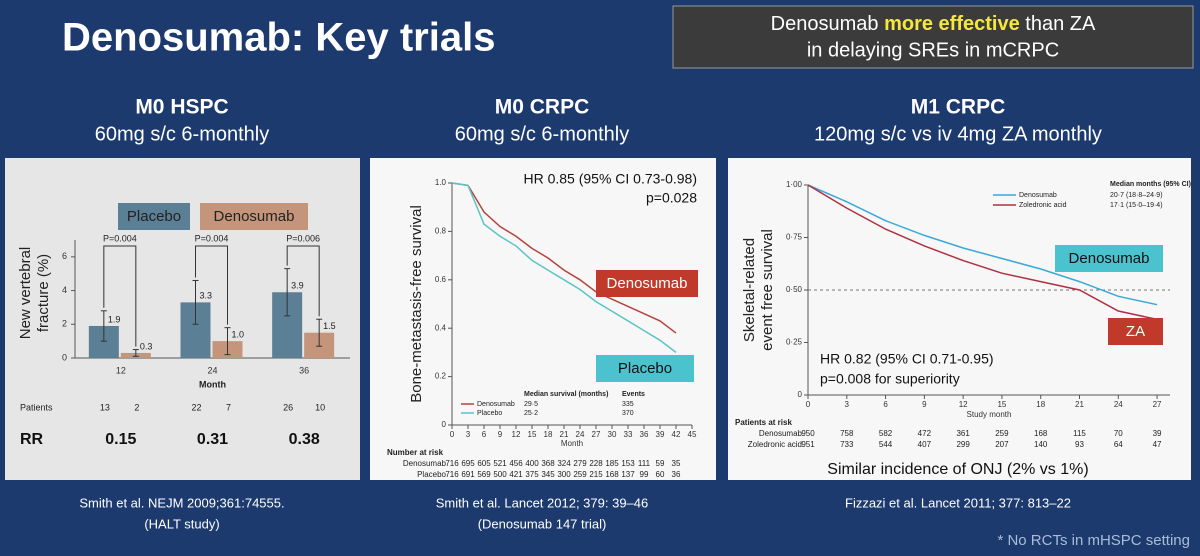 This screenshot has width=1200, height=556. Describe the element at coordinates (925, 433) in the screenshot. I see `at-risk-count: 472` at that location.